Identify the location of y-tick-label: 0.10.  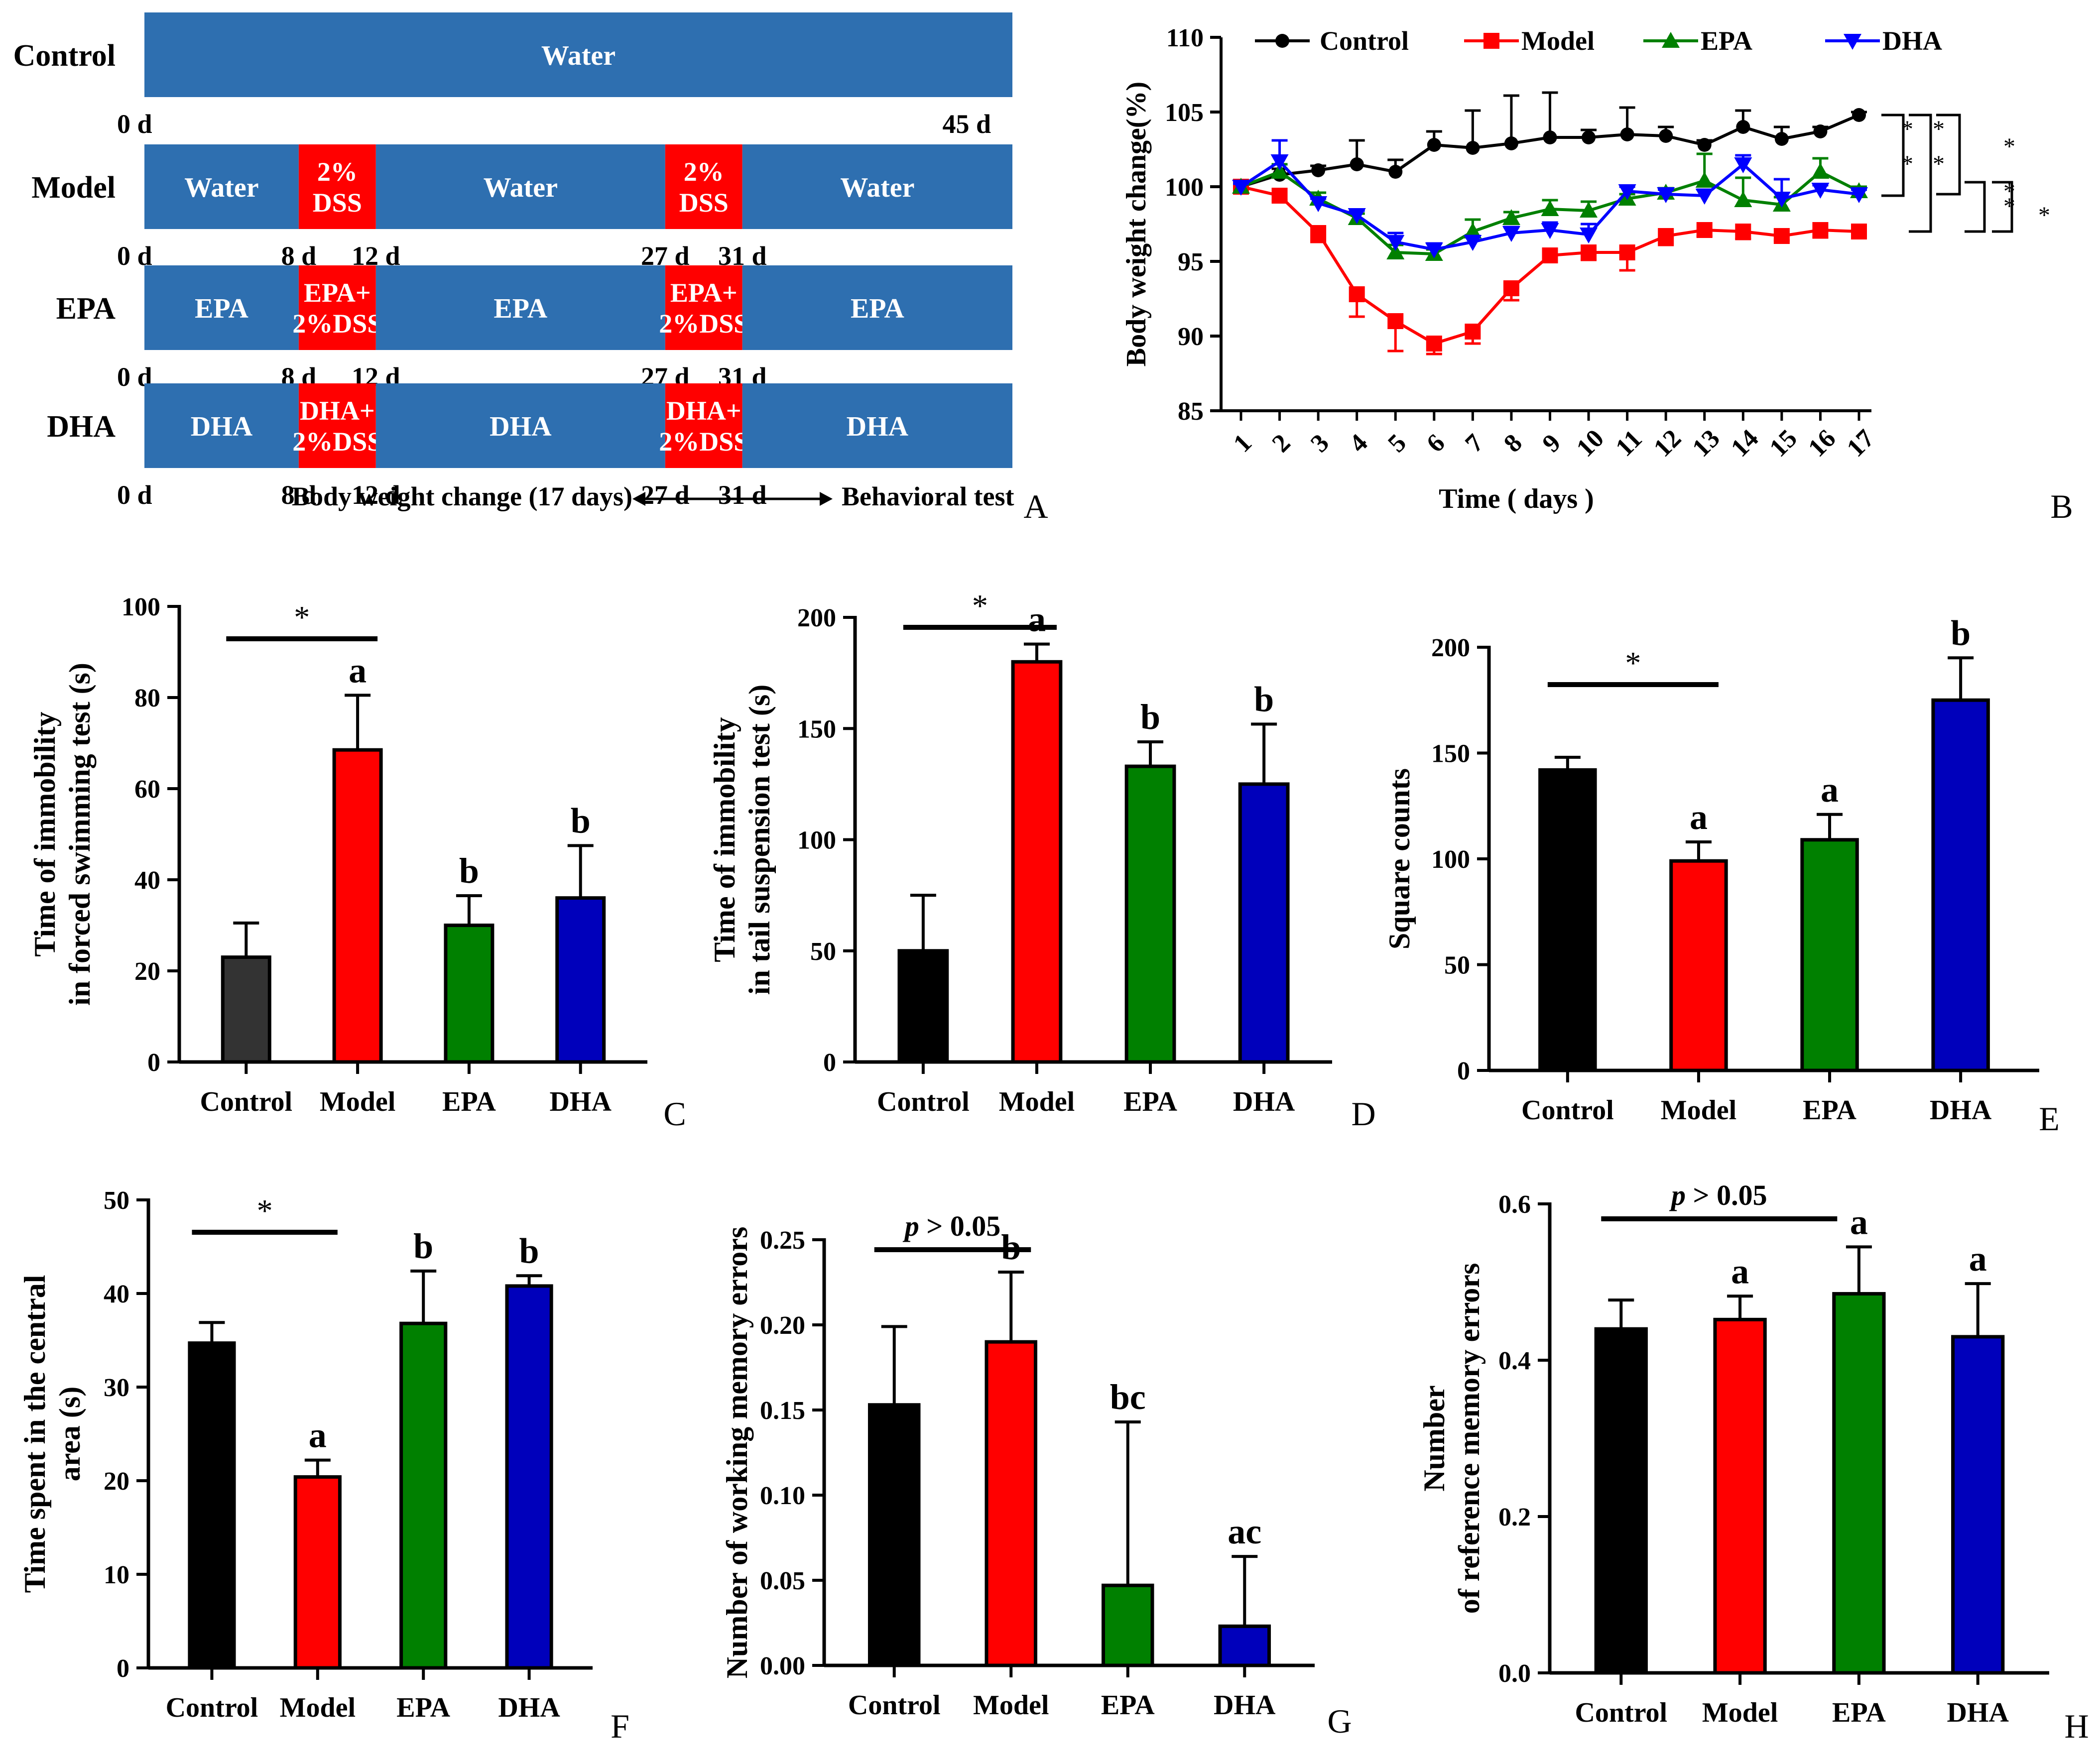
(783, 1496).